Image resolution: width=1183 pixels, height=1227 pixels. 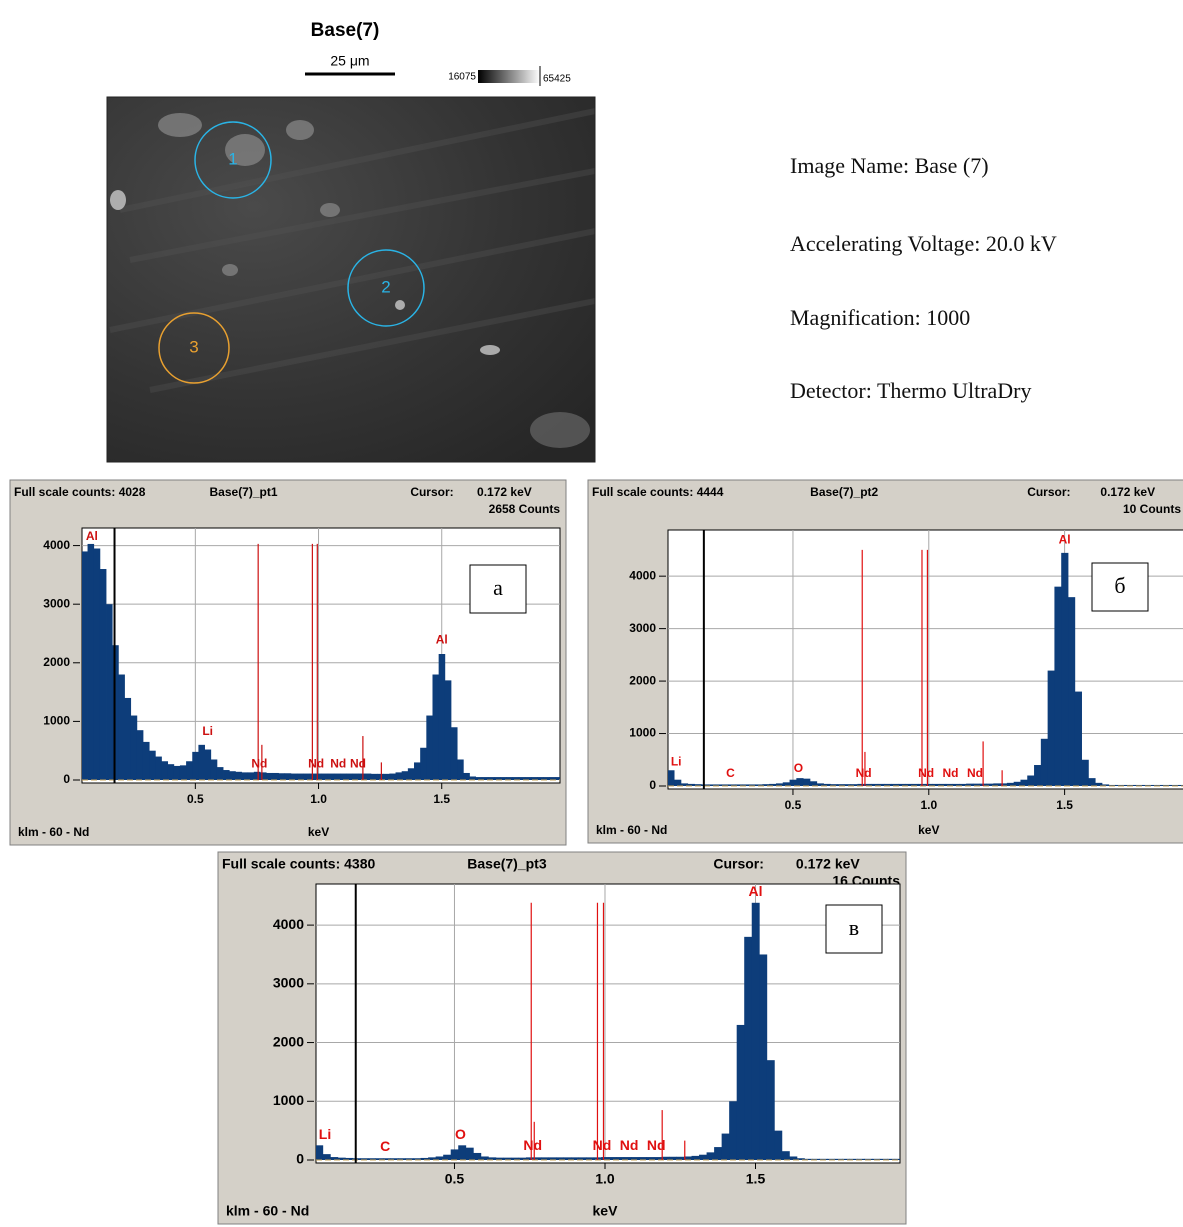 What do you see at coordinates (349, 61) in the screenshot?
I see `scale-label: 25 μm` at bounding box center [349, 61].